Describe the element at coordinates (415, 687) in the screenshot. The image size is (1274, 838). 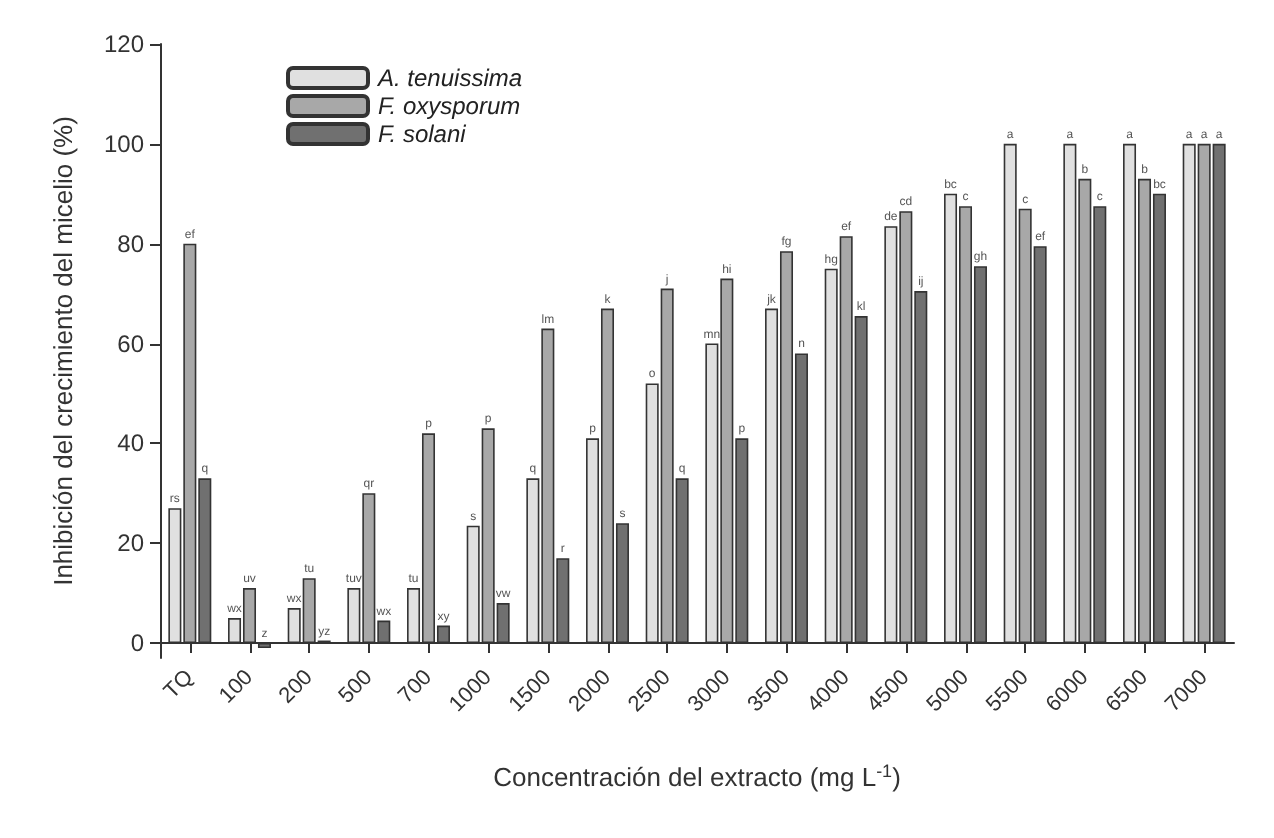
I see `x-tick-label: 700` at that location.